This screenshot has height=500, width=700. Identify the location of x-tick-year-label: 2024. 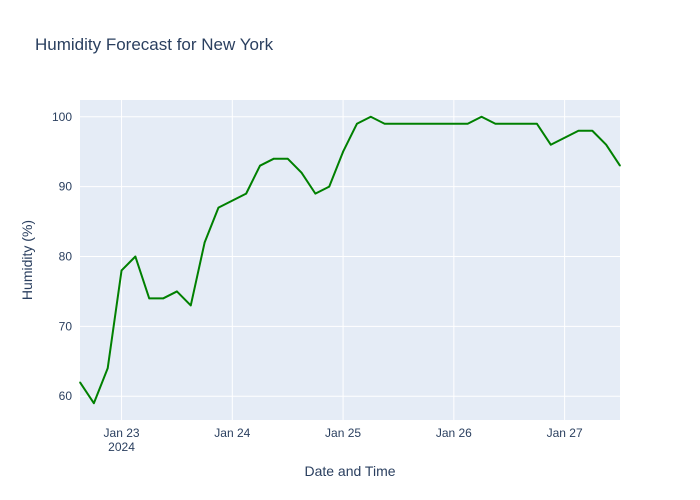
(121, 447).